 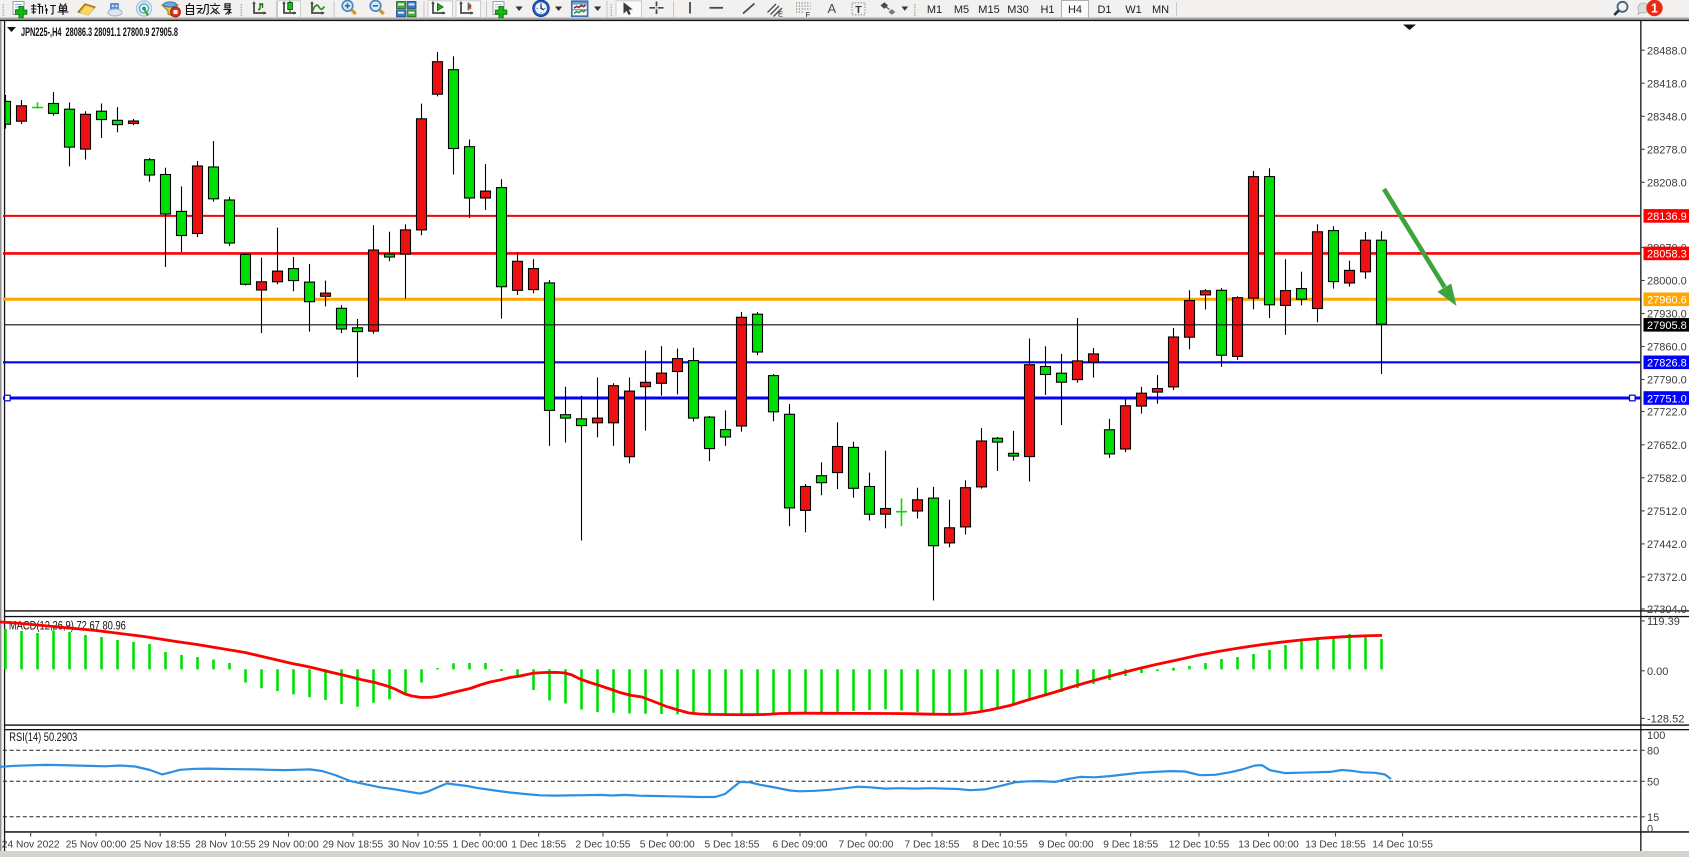 What do you see at coordinates (1657, 672) in the screenshot?
I see `svg-text: 0.00` at bounding box center [1657, 672].